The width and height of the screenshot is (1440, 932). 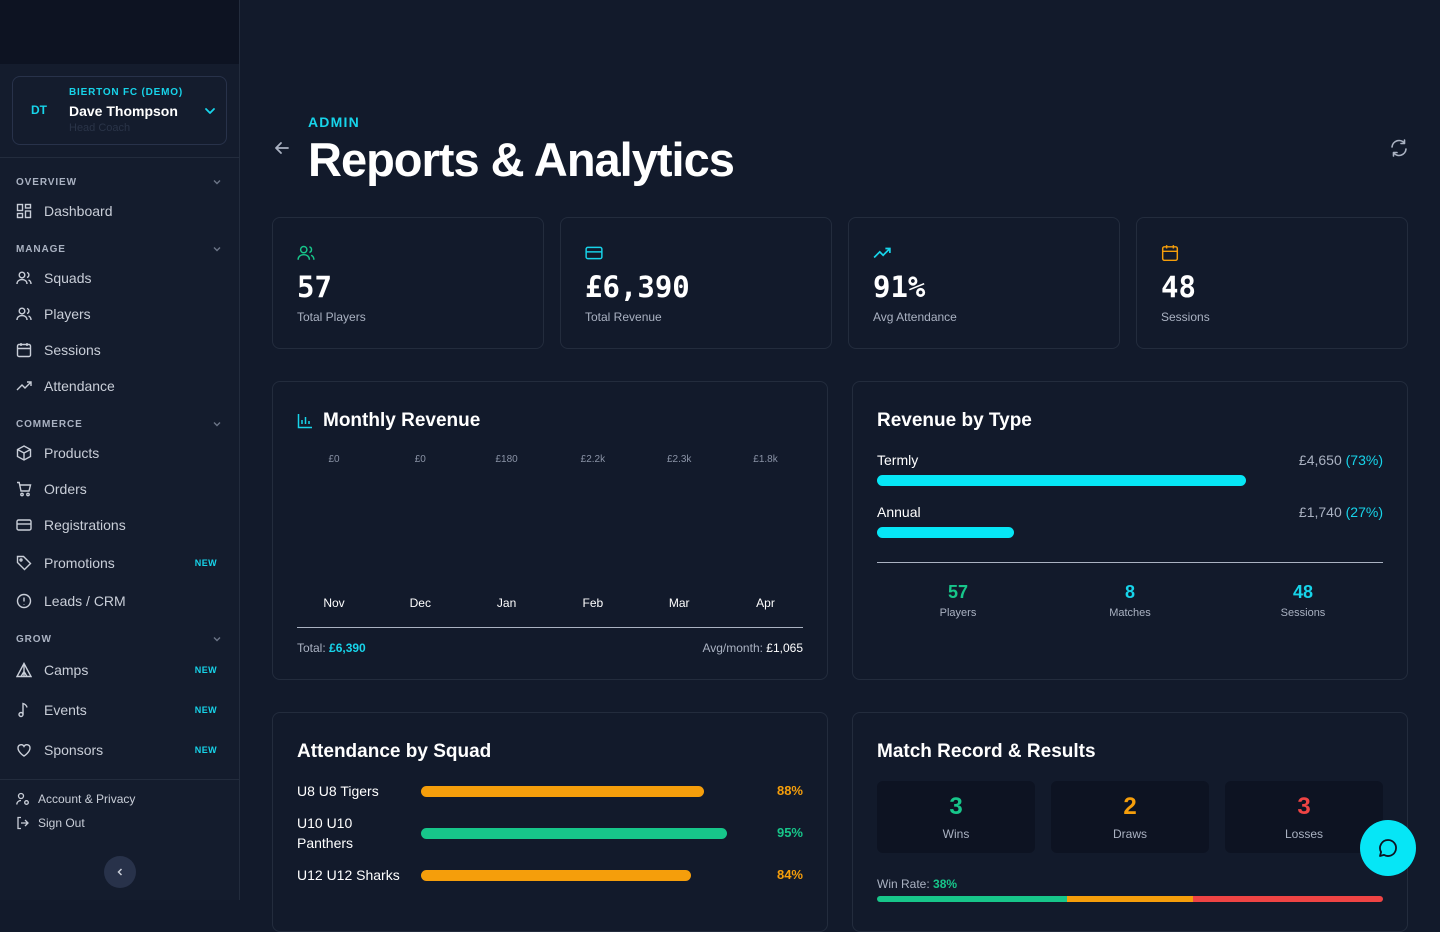 I want to click on sidebar-item-camps: Camps NEW, so click(x=120, y=670).